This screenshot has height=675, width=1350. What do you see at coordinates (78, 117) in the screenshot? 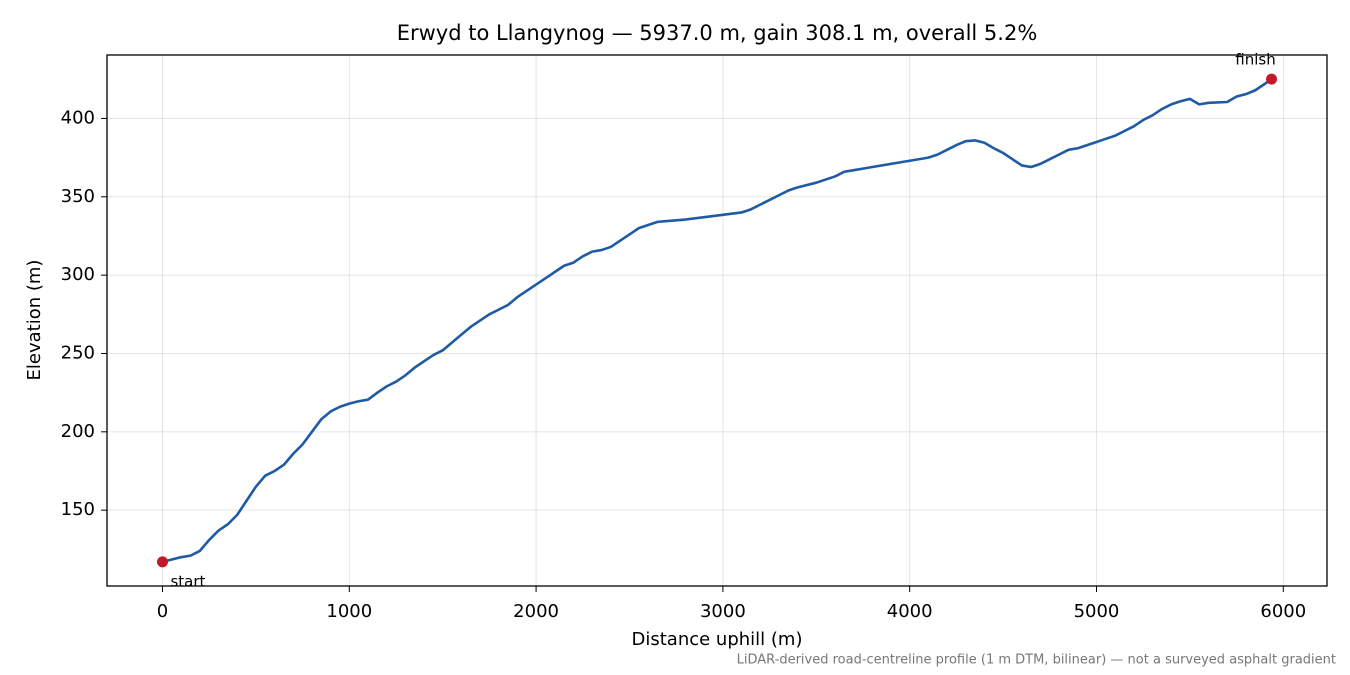
I see `y-tick-label: 400` at bounding box center [78, 117].